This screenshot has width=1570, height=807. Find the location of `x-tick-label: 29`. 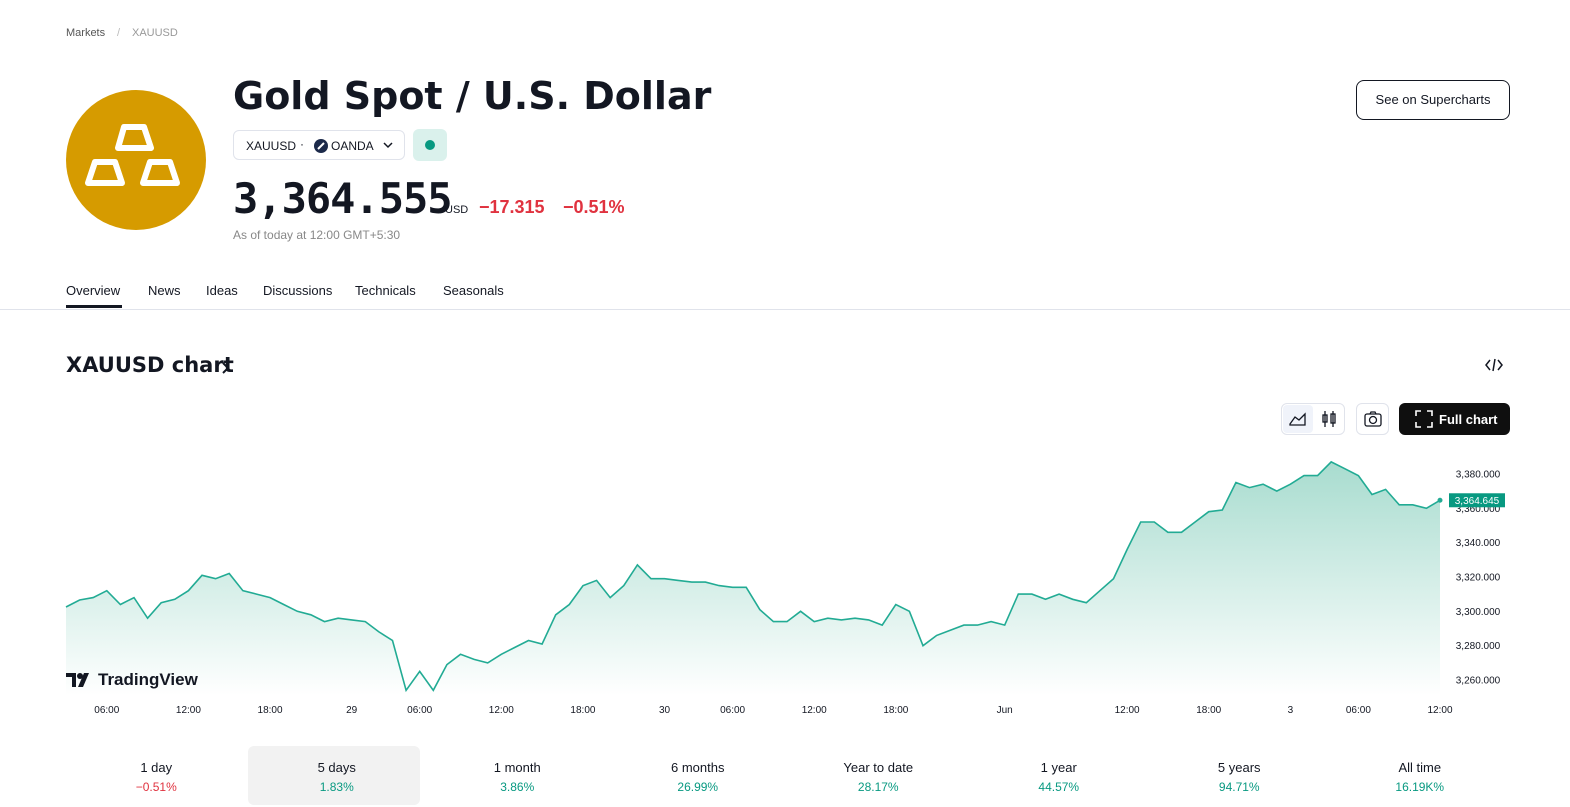

x-tick-label: 29 is located at coordinates (352, 710).